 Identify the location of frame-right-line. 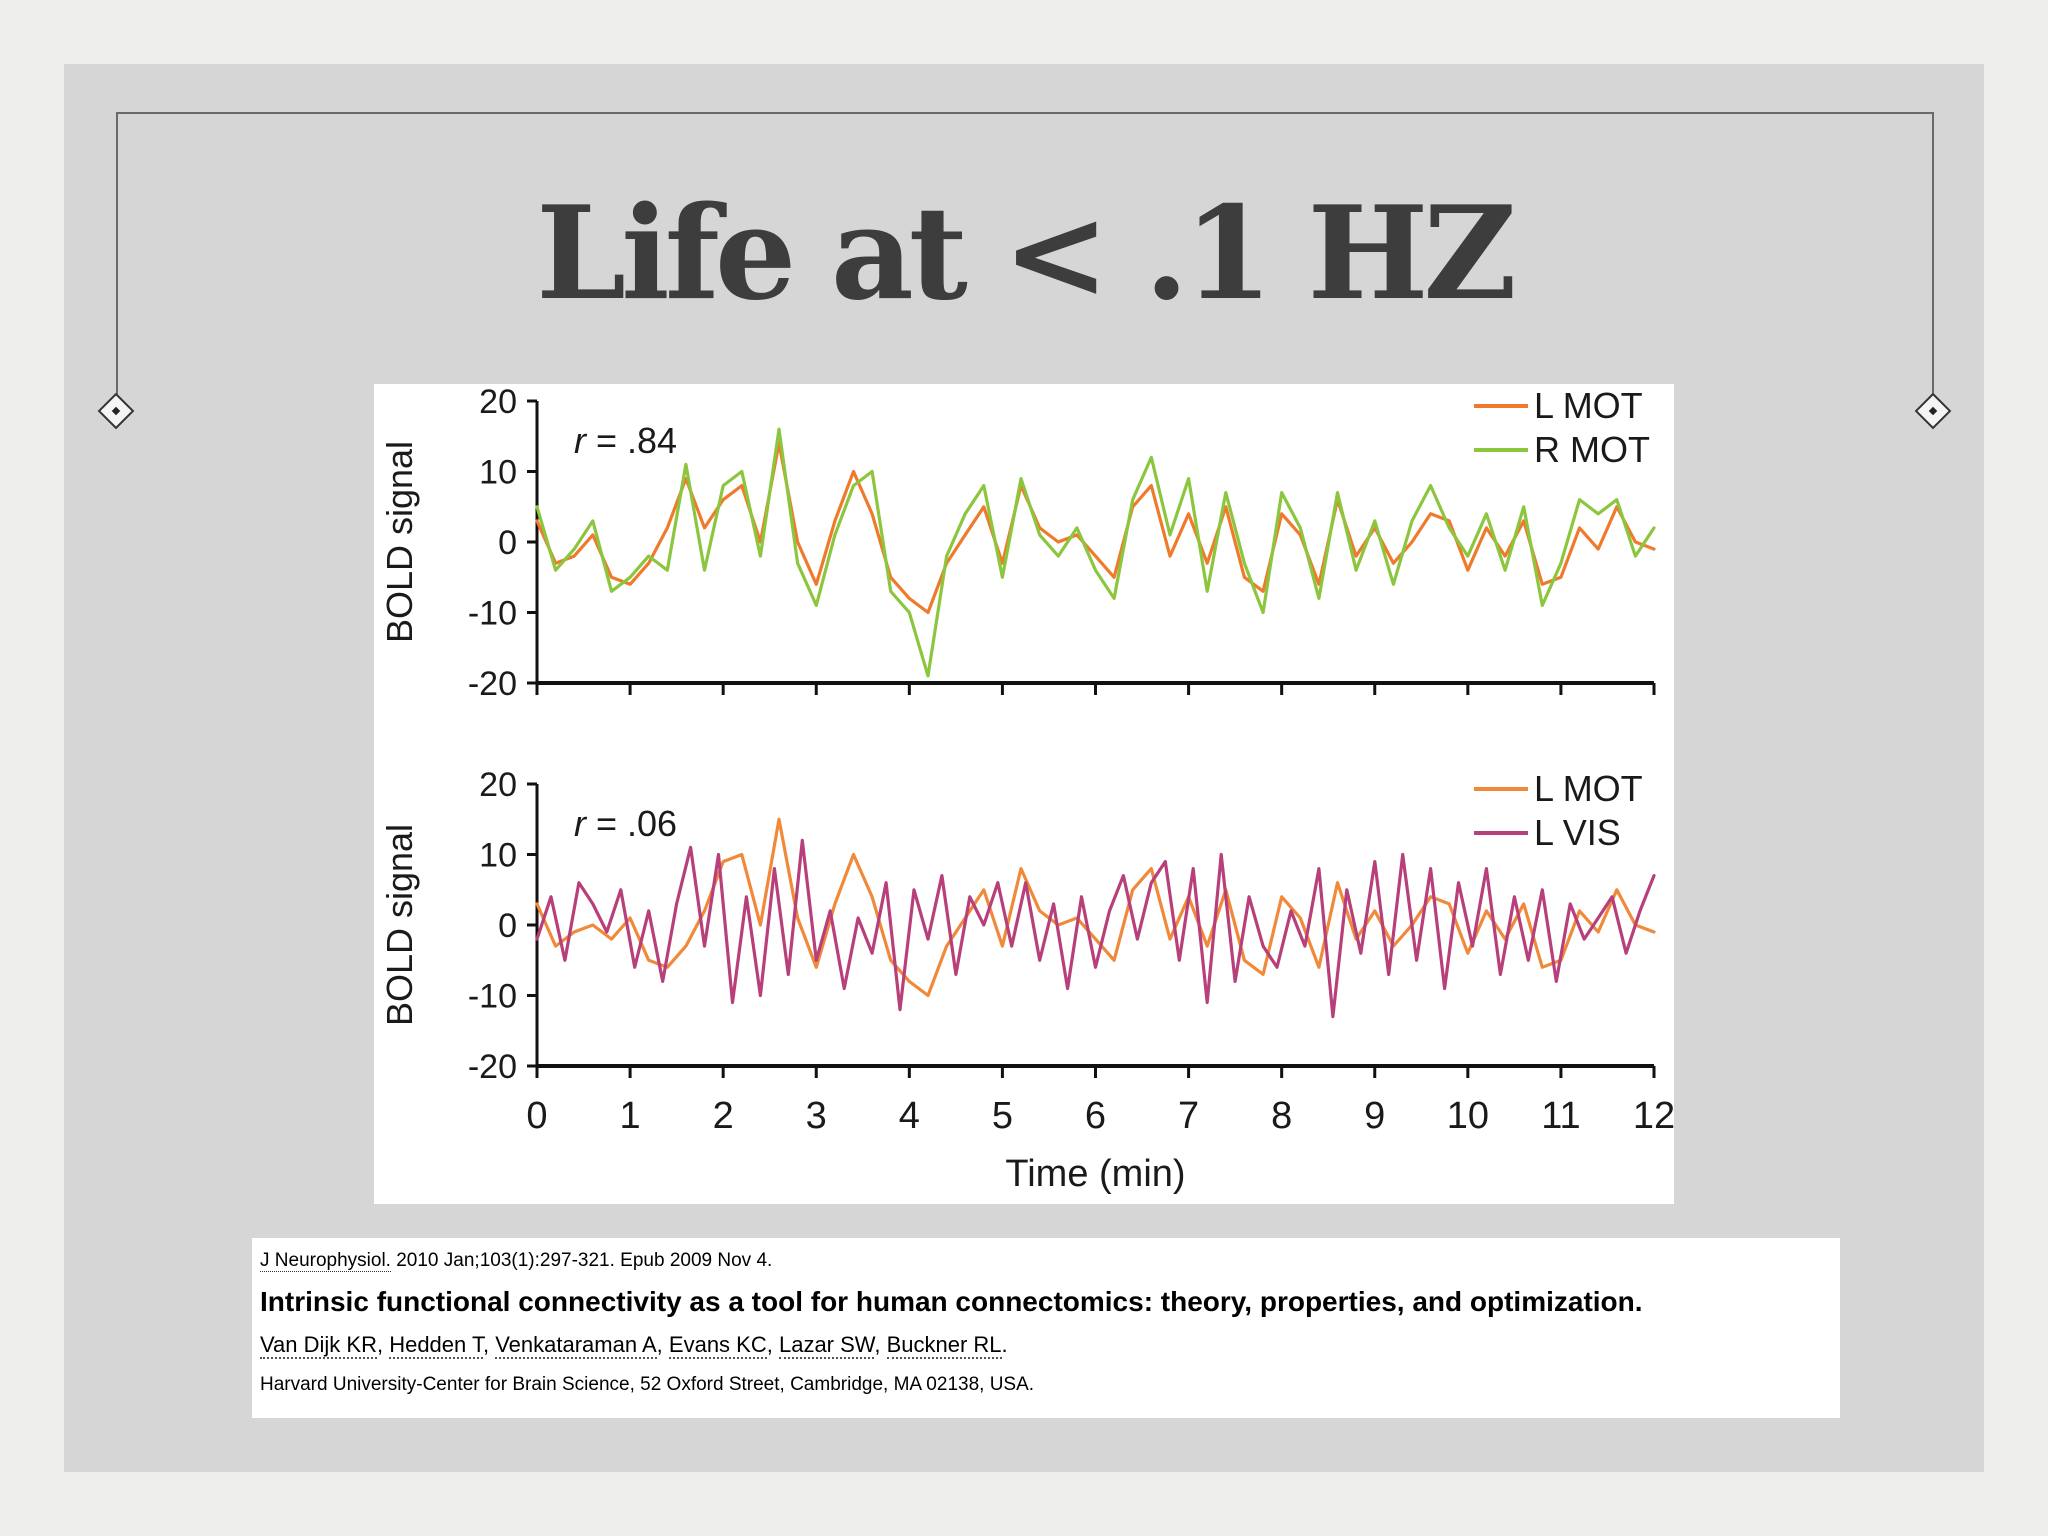
(1933, 254).